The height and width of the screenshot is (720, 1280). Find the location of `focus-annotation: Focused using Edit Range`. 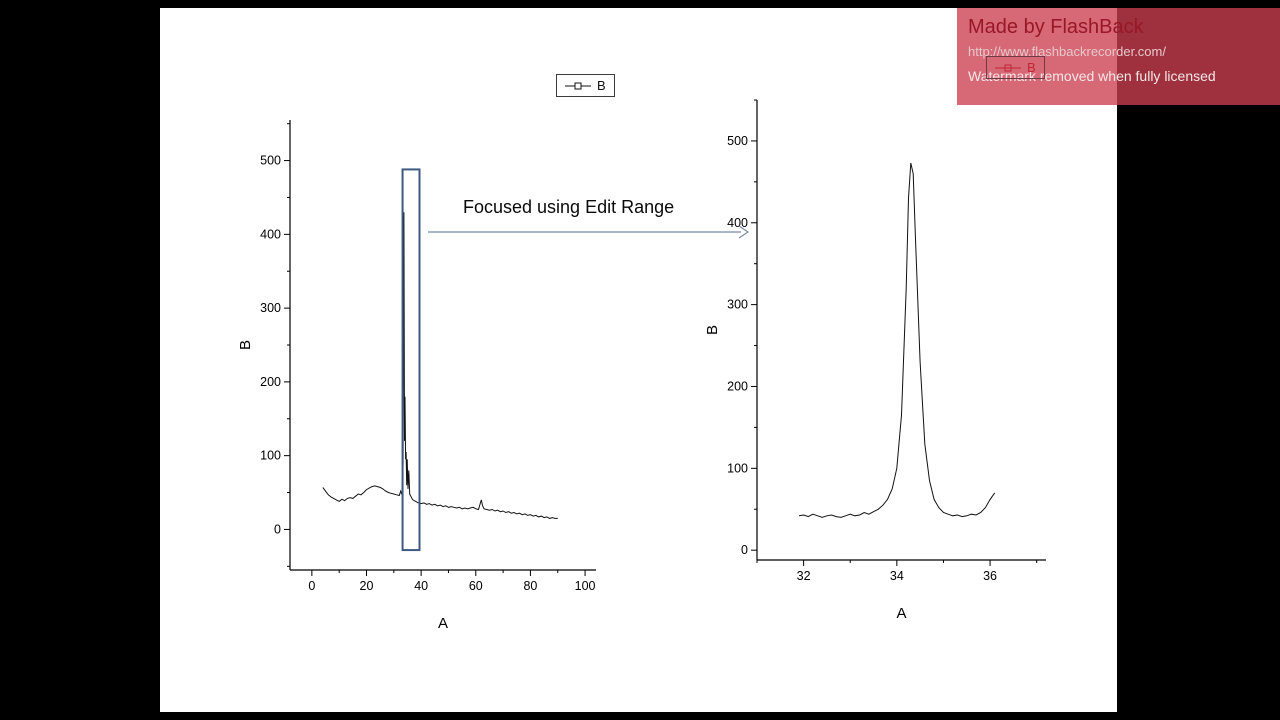

focus-annotation: Focused using Edit Range is located at coordinates (569, 207).